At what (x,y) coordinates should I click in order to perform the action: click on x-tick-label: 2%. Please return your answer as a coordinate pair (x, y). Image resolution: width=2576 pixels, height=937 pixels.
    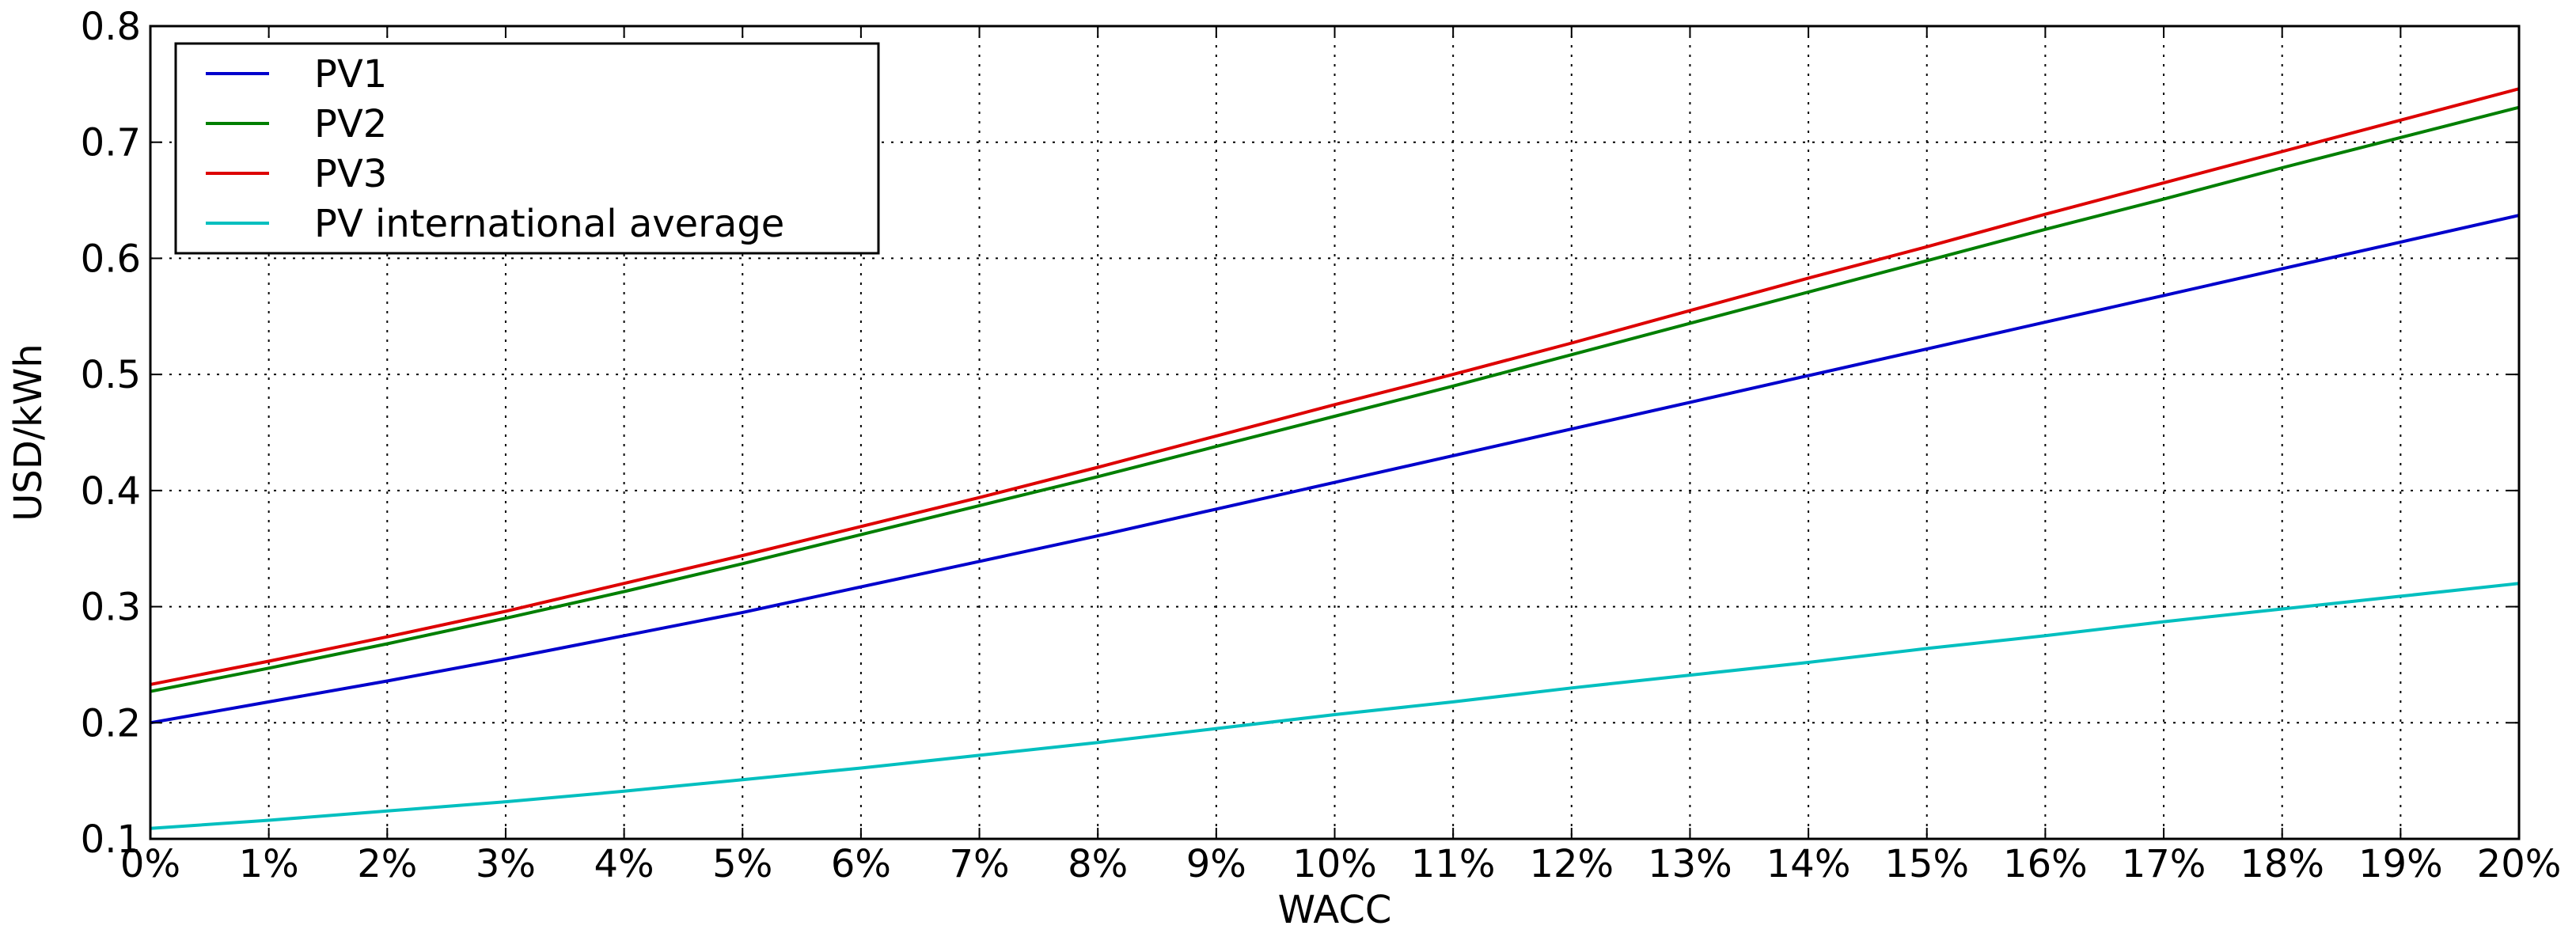
    Looking at the image, I should click on (387, 864).